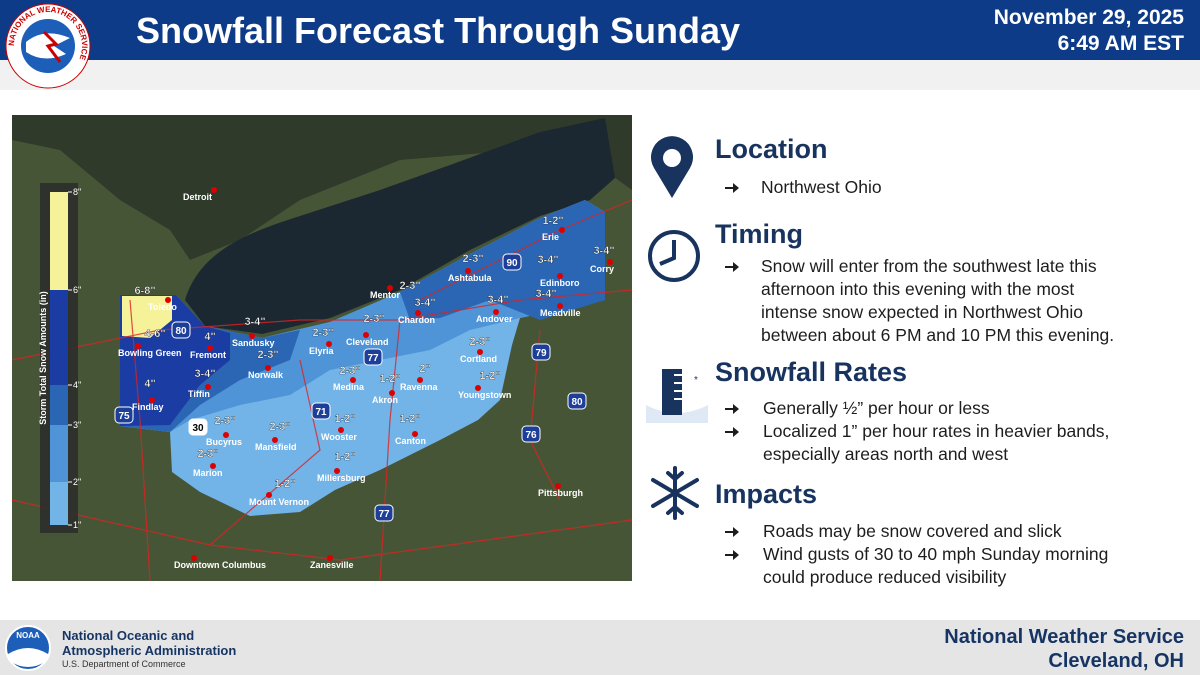 This screenshot has width=1200, height=675. What do you see at coordinates (341, 478) in the screenshot?
I see `city-label: Millersburg` at bounding box center [341, 478].